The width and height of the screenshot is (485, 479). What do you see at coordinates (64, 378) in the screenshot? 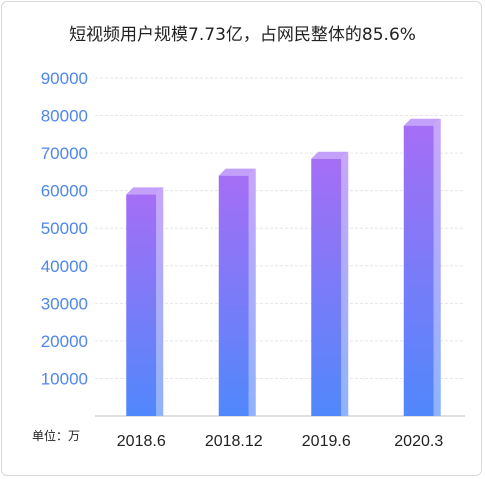
I see `y-tick-label: 10000` at bounding box center [64, 378].